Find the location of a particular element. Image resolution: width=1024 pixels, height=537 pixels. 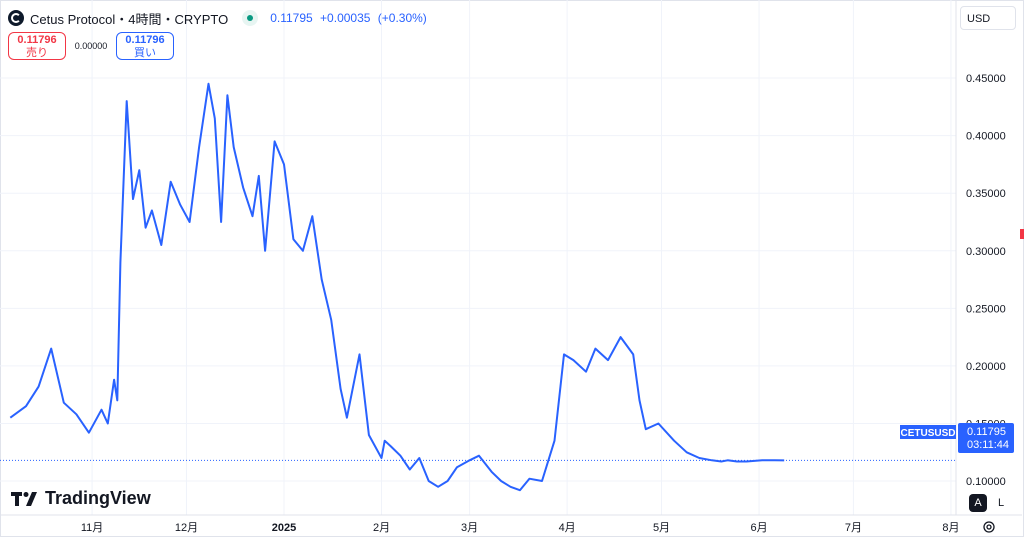

last-price-tag is located at coordinates (986, 438).